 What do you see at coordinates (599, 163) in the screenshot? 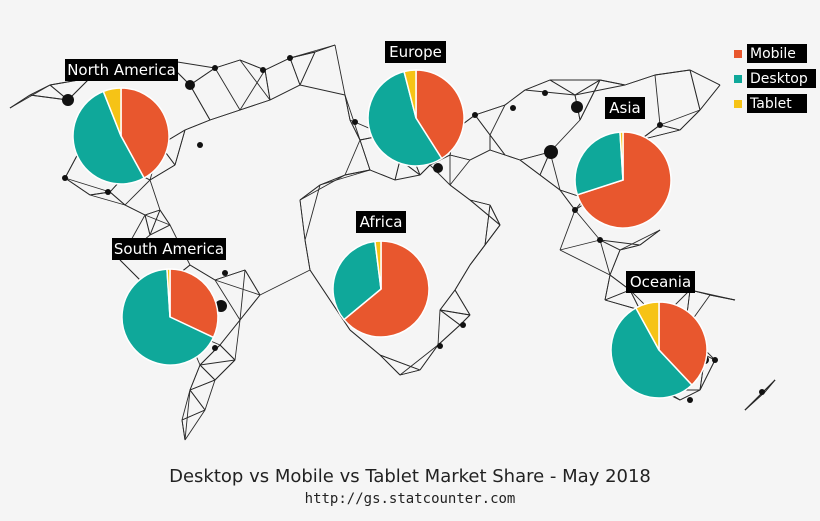
I see `pie-slice-asia-desktop` at bounding box center [599, 163].